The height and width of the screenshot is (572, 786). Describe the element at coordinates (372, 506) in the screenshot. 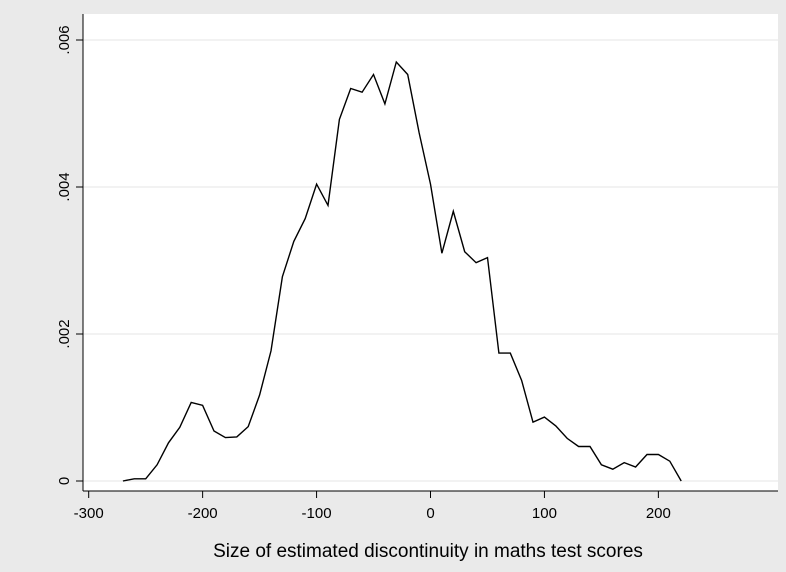

I see `x-axis-ticks: -300 -200 -100 0 100 200` at that location.